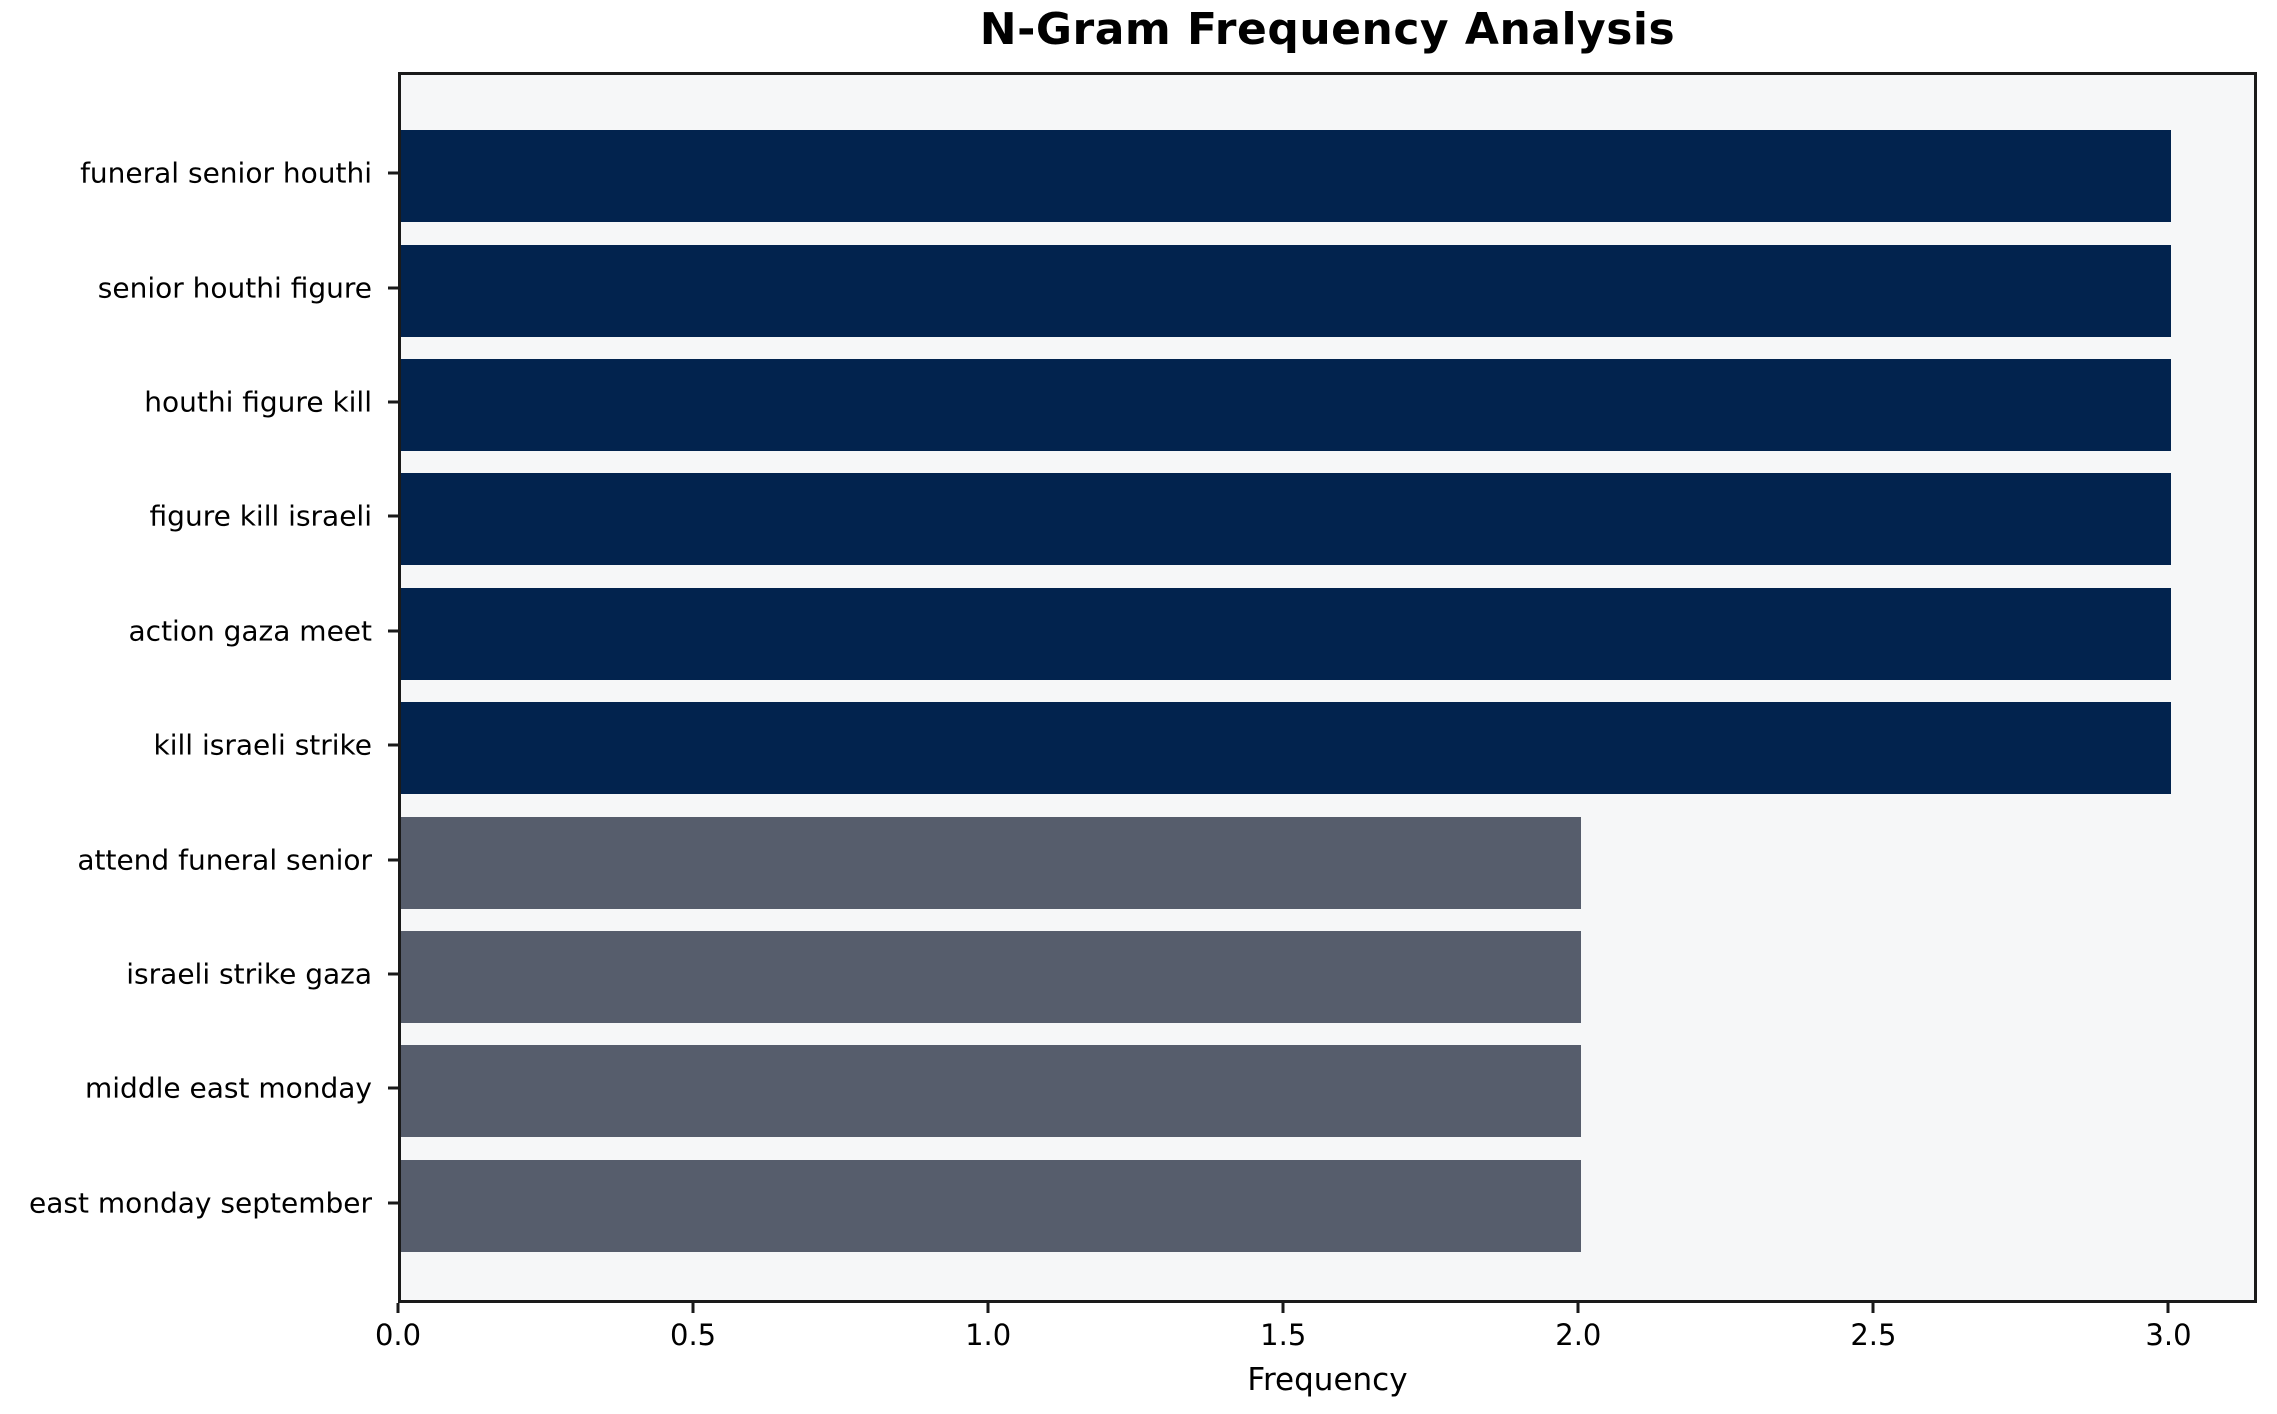 Image resolution: width=2277 pixels, height=1414 pixels. What do you see at coordinates (1327, 1380) in the screenshot?
I see `x-axis-title: Frequency` at bounding box center [1327, 1380].